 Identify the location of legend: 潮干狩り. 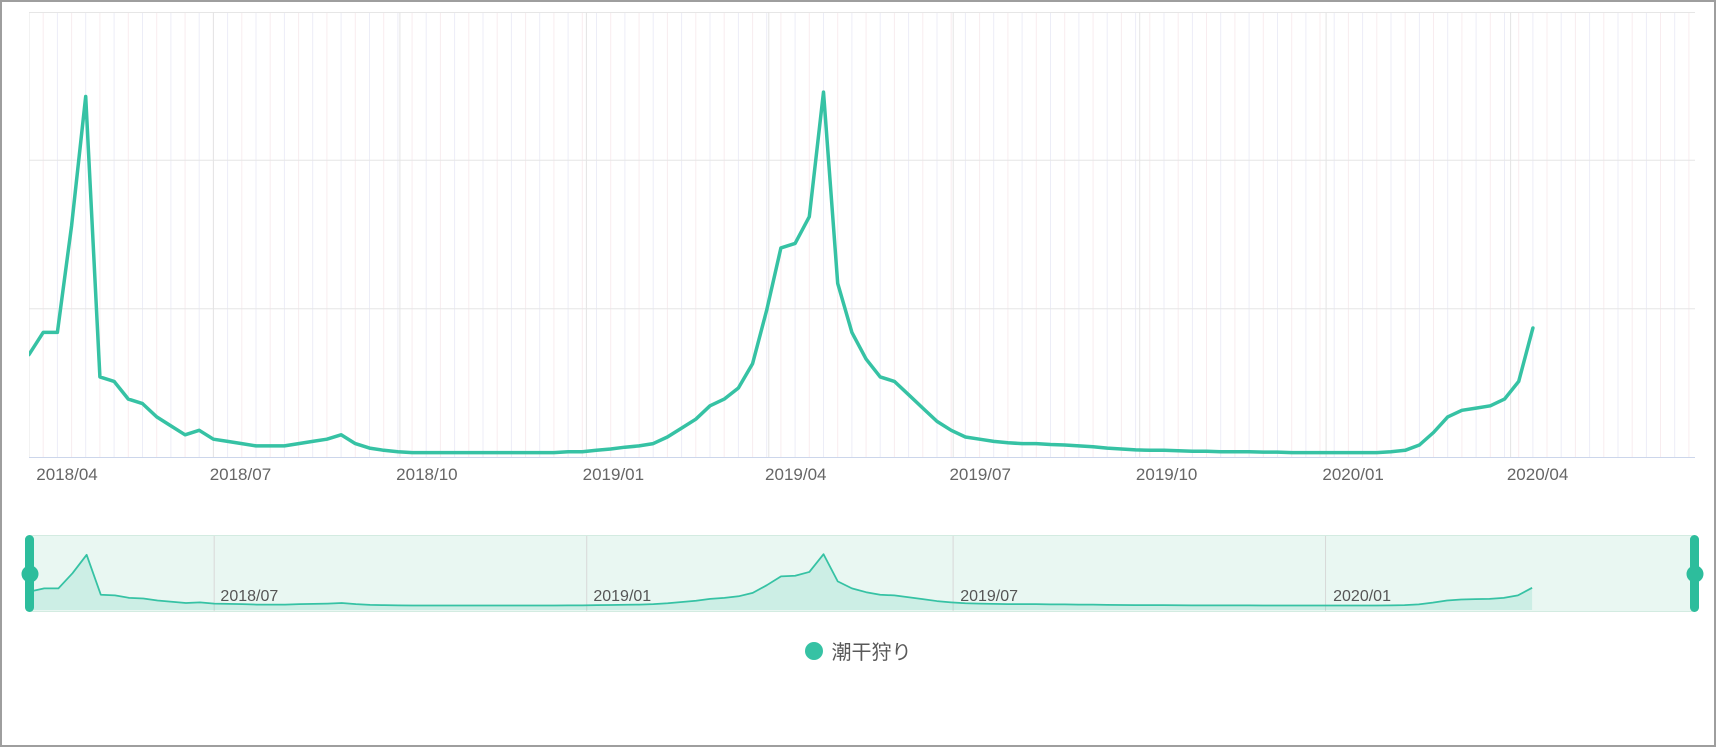
(858, 650).